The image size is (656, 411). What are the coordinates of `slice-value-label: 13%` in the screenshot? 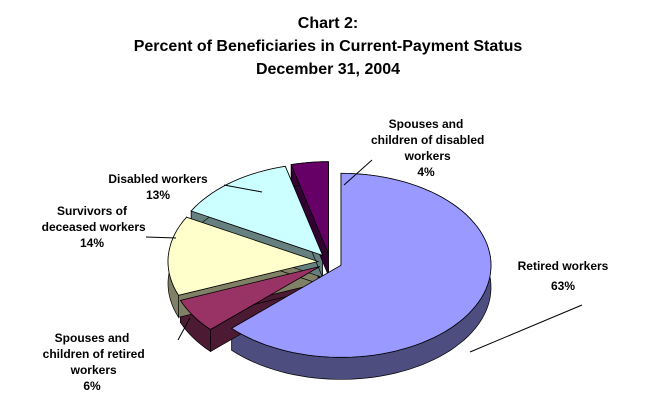 It's located at (158, 195).